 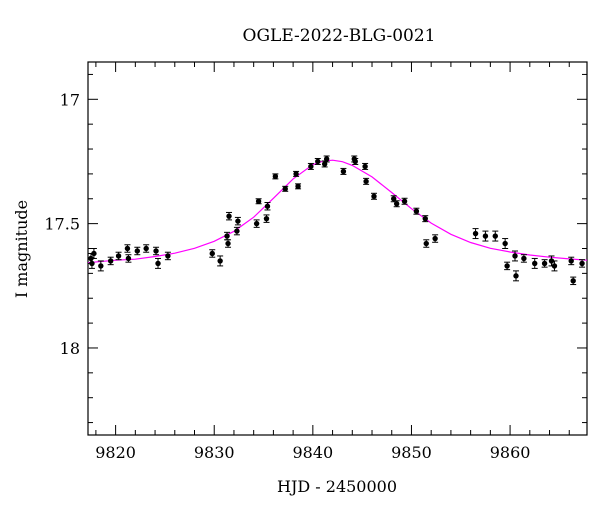 What do you see at coordinates (62, 224) in the screenshot?
I see `y-tick-label: 17.5` at bounding box center [62, 224].